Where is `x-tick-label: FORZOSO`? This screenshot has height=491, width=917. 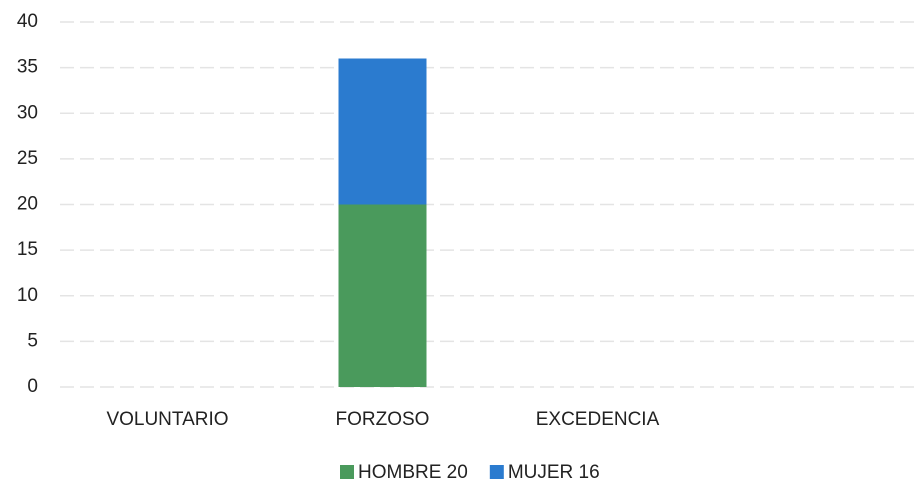
x-tick-label: FORZOSO is located at coordinates (383, 419).